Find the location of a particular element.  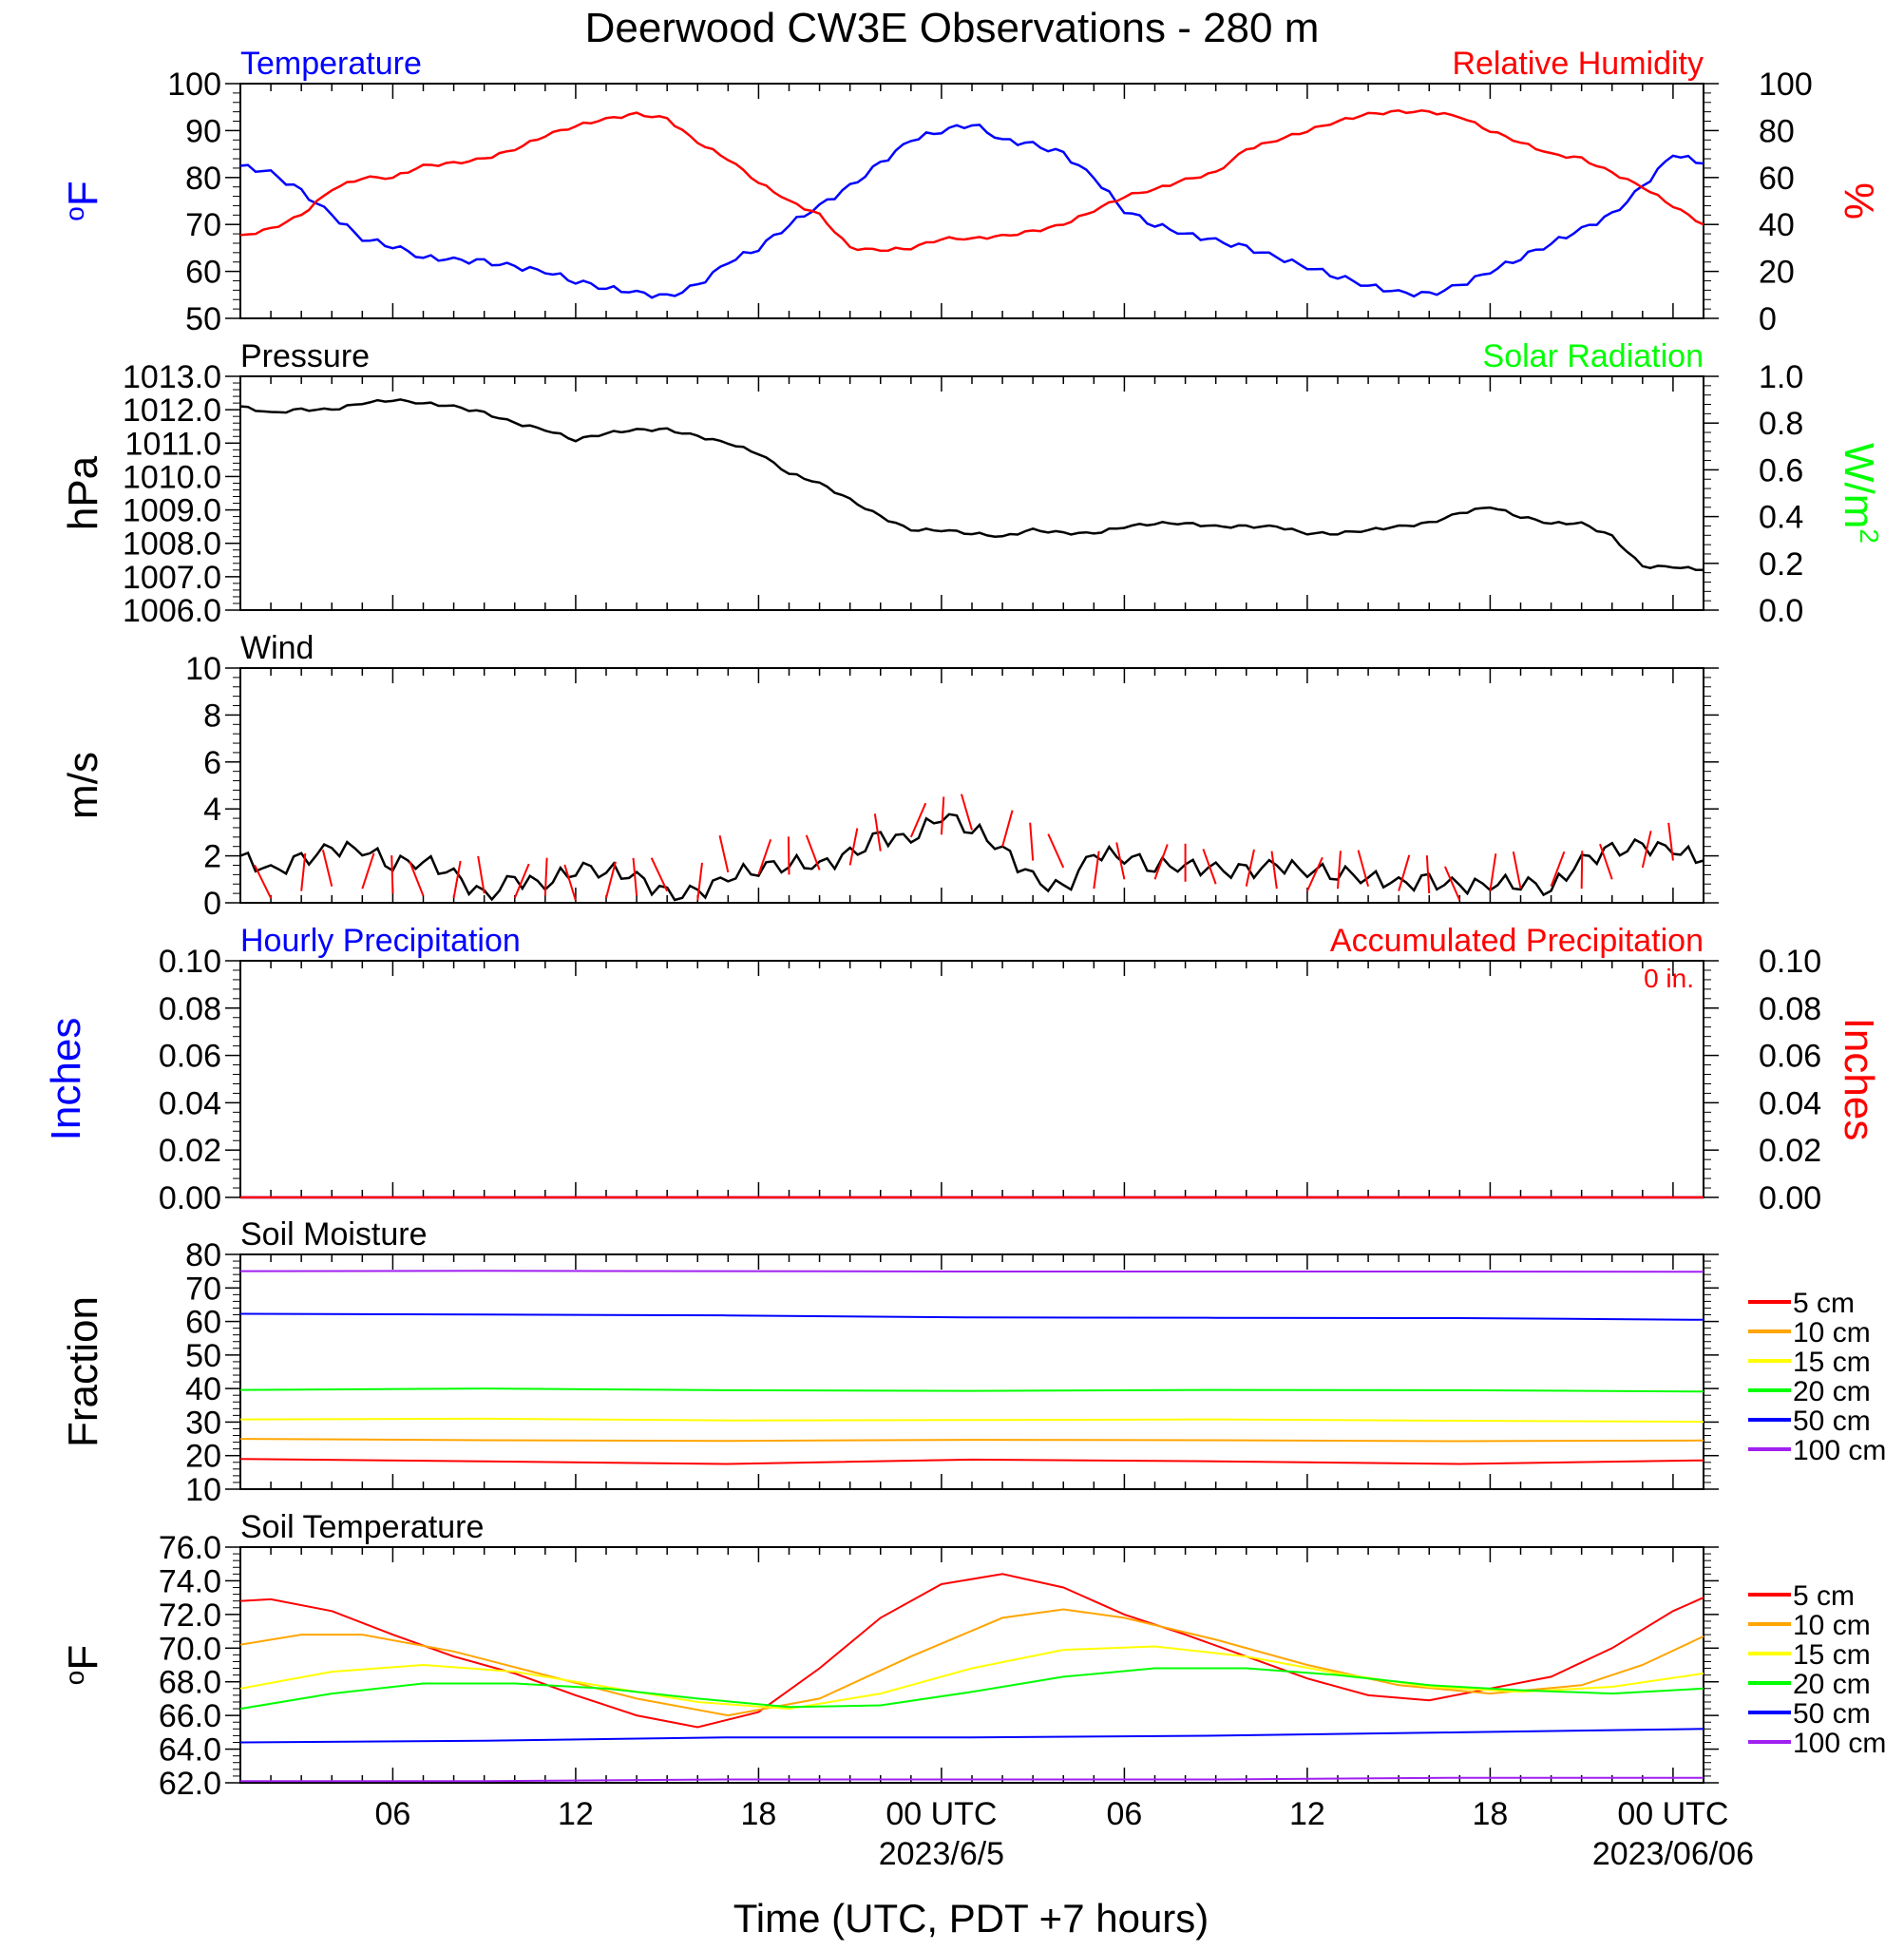

y-tick-label: 4 is located at coordinates (212, 810).